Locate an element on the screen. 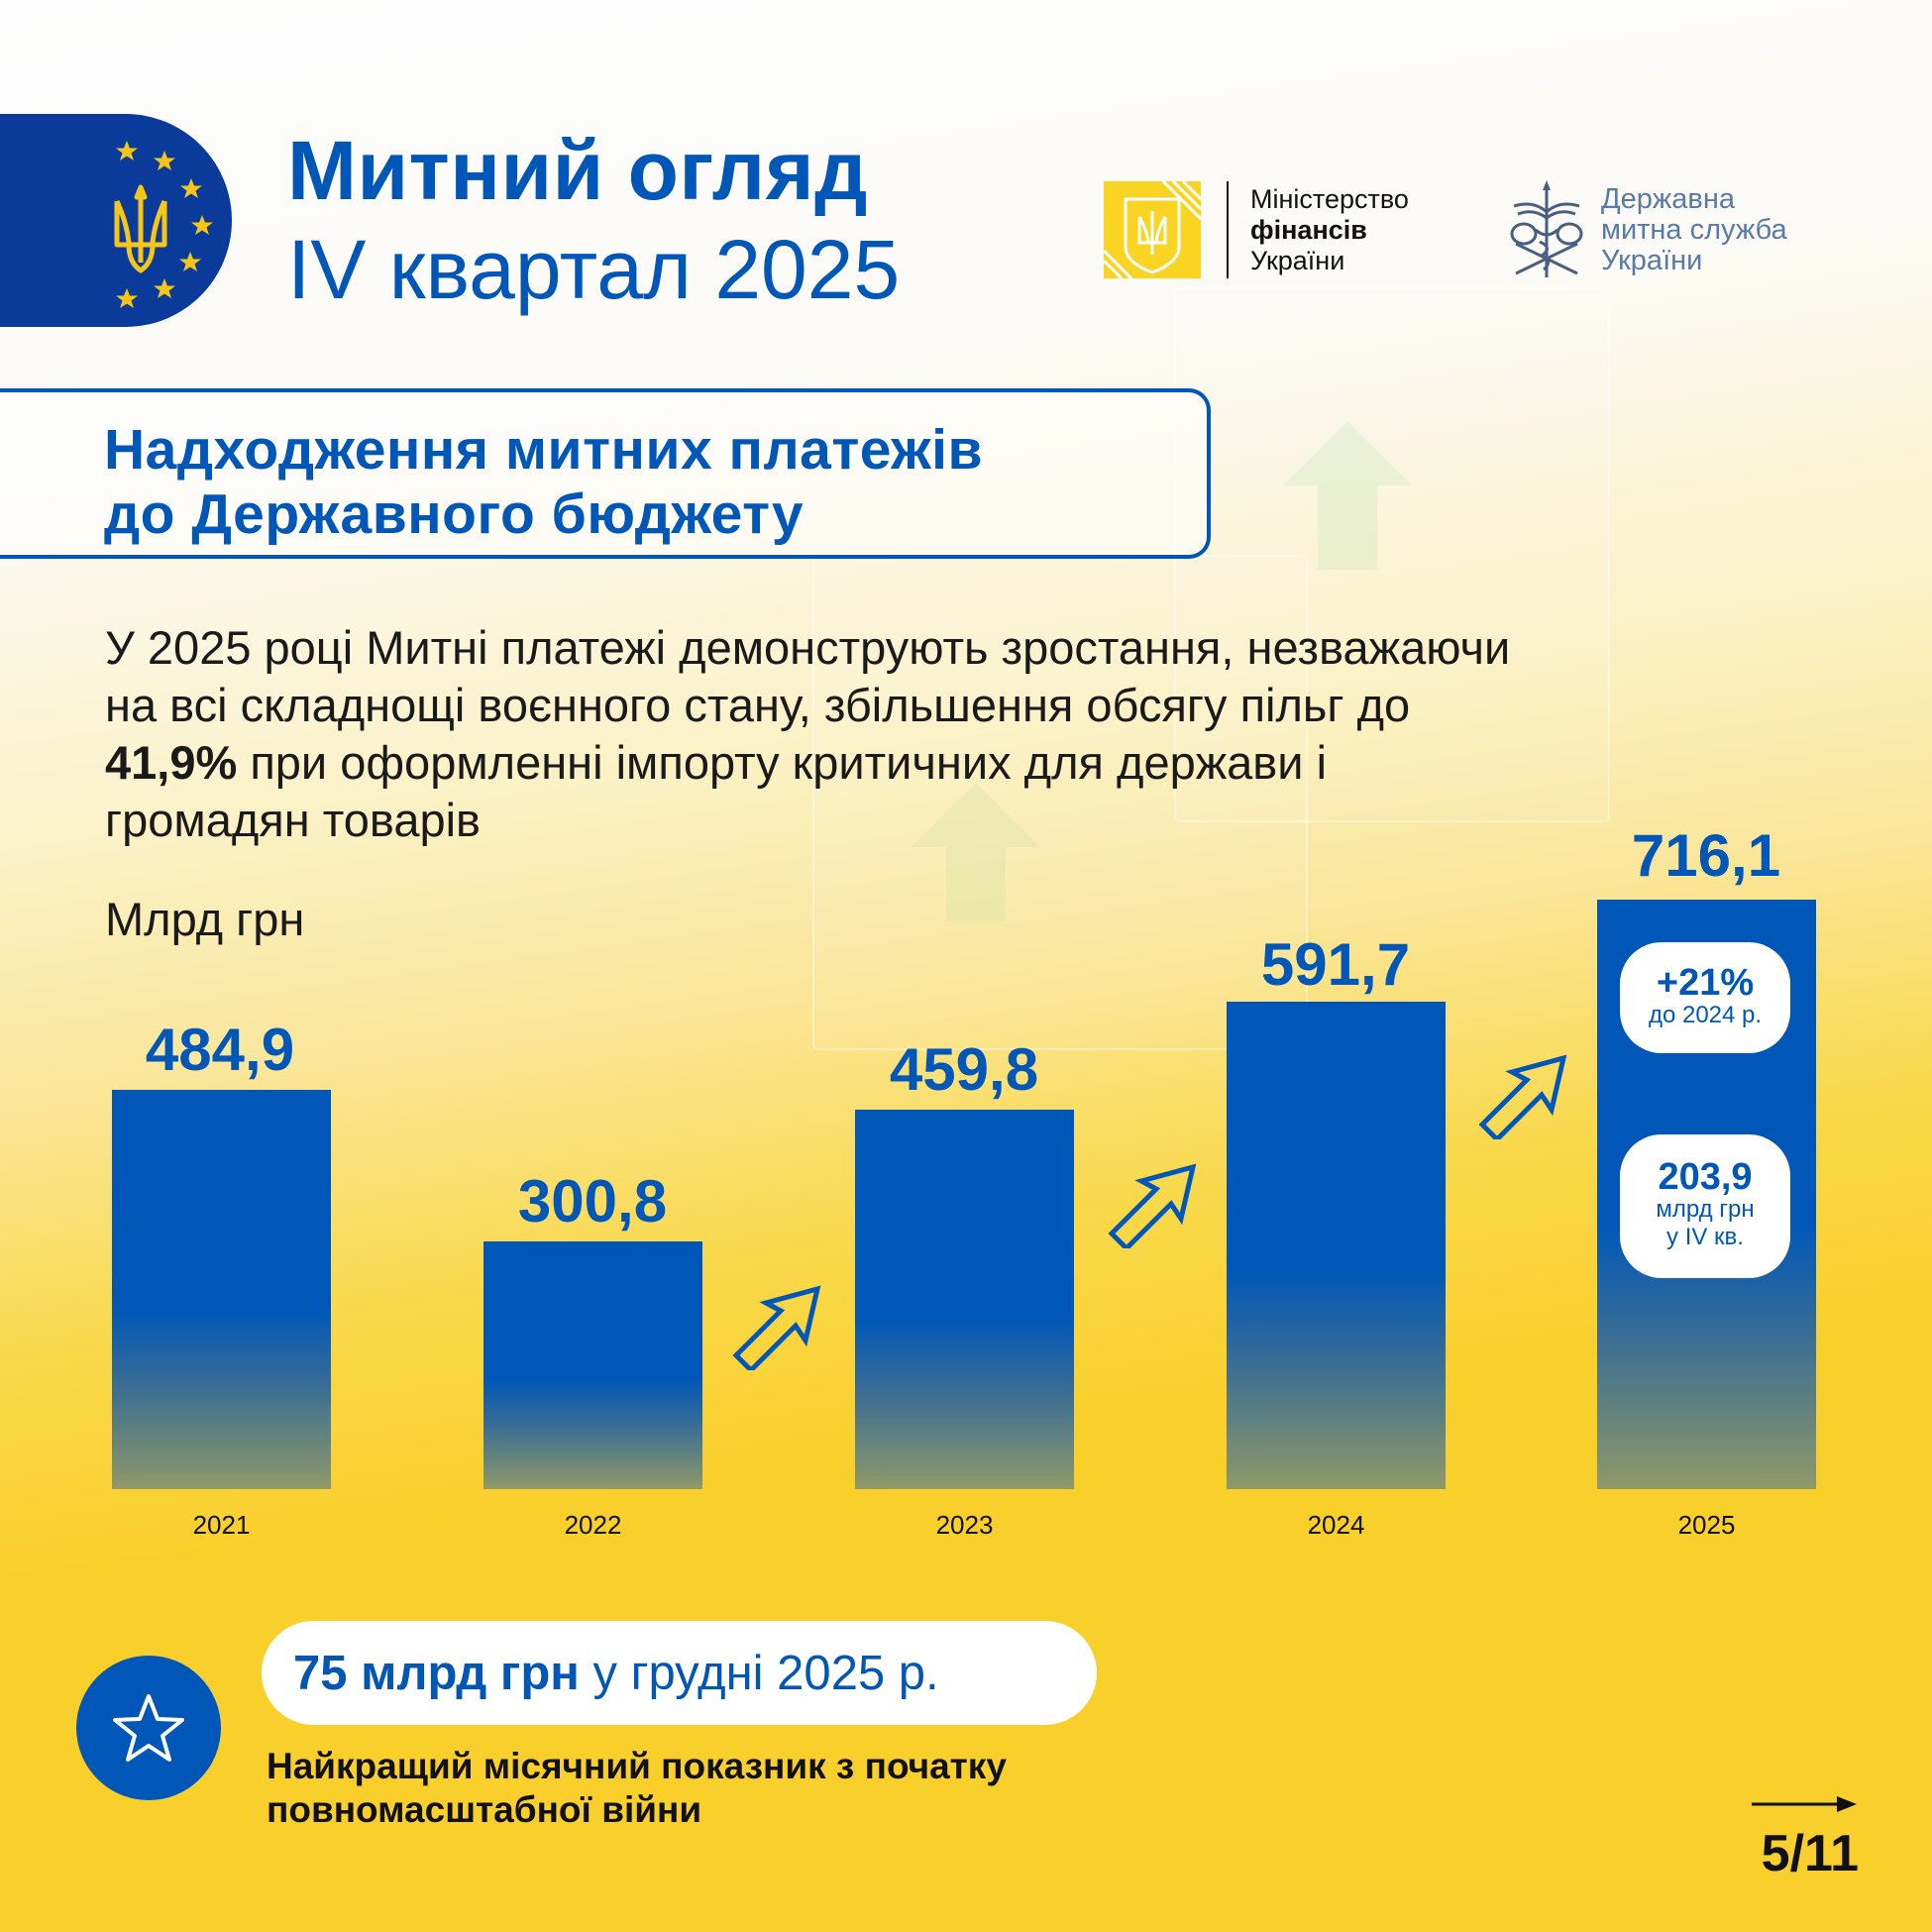  growth-comparison-label: до 2024 р. is located at coordinates (1705, 1015).